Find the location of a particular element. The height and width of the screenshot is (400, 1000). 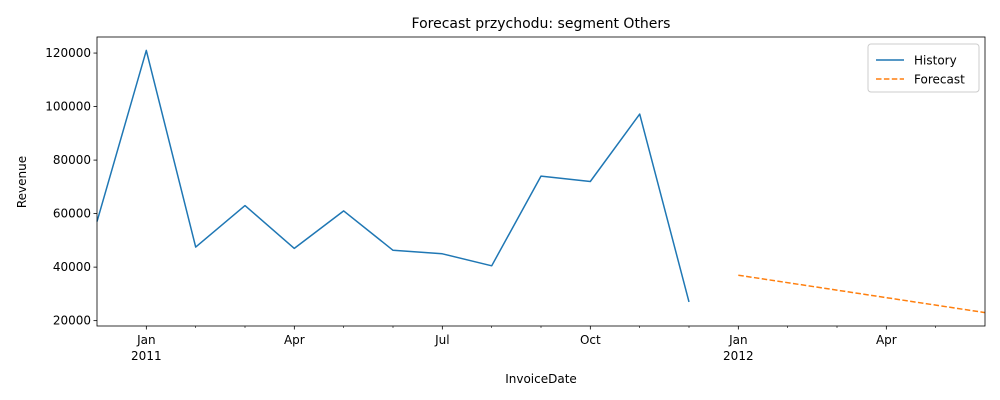

legend-label-history: History is located at coordinates (935, 61).